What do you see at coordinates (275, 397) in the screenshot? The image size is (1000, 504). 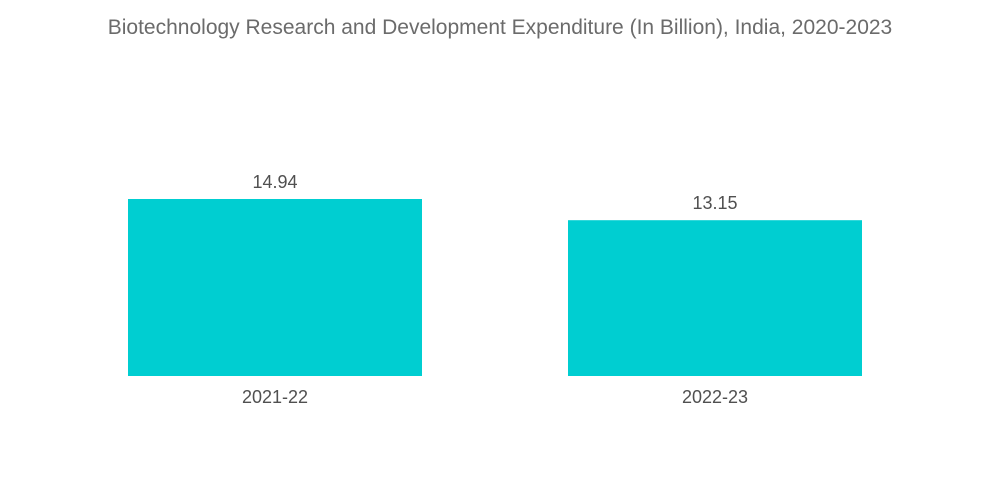 I see `x-tick-label: 2021-22` at bounding box center [275, 397].